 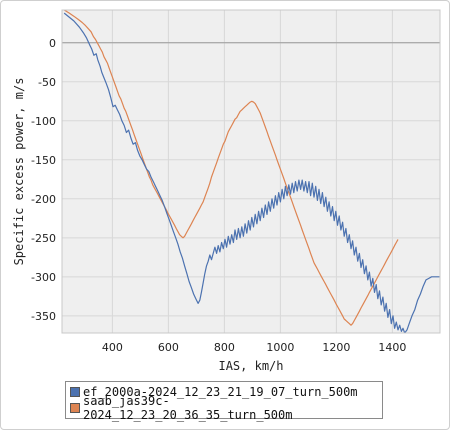 I want to click on y-tick-label: -150, so click(x=43, y=160).